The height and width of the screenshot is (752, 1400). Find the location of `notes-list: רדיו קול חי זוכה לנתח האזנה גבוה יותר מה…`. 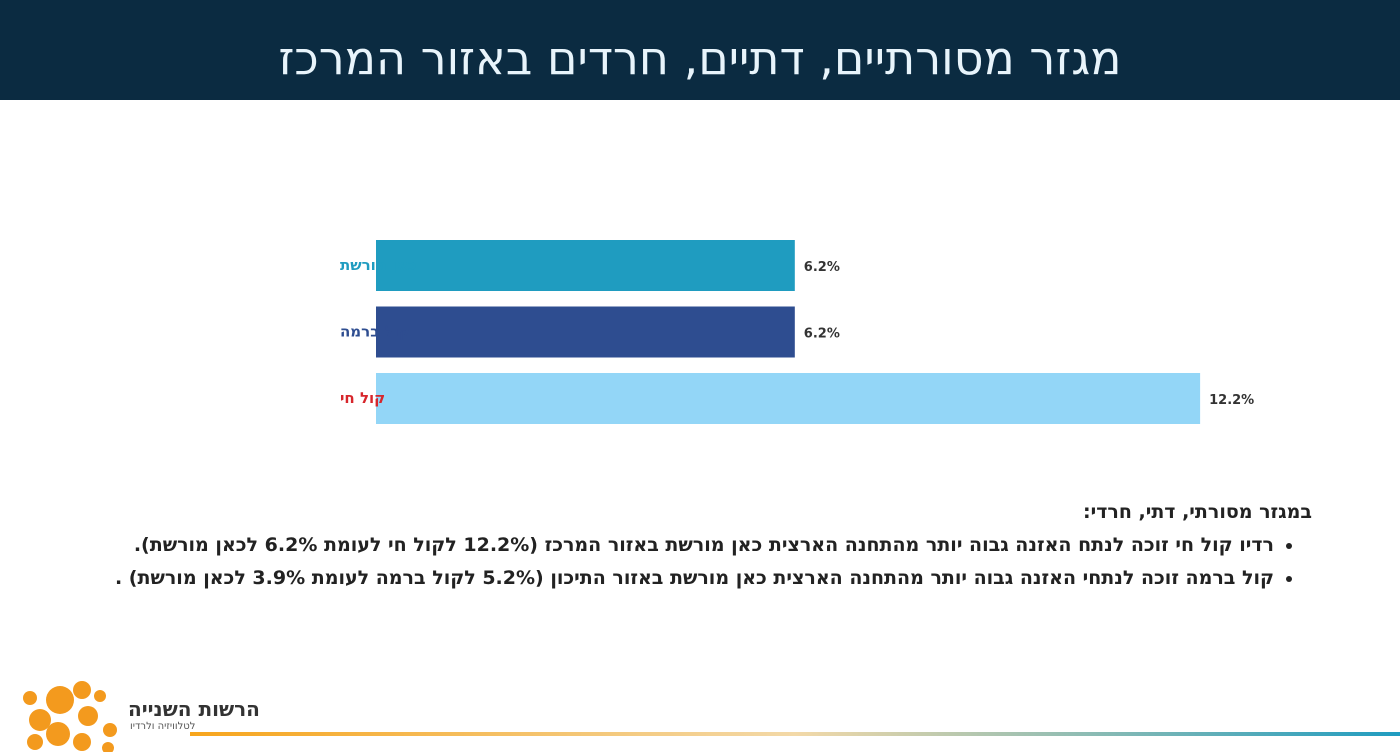

notes-list: רדיו קול חי זוכה לנתח האזנה גבוה יותר מה… is located at coordinates (707, 562).